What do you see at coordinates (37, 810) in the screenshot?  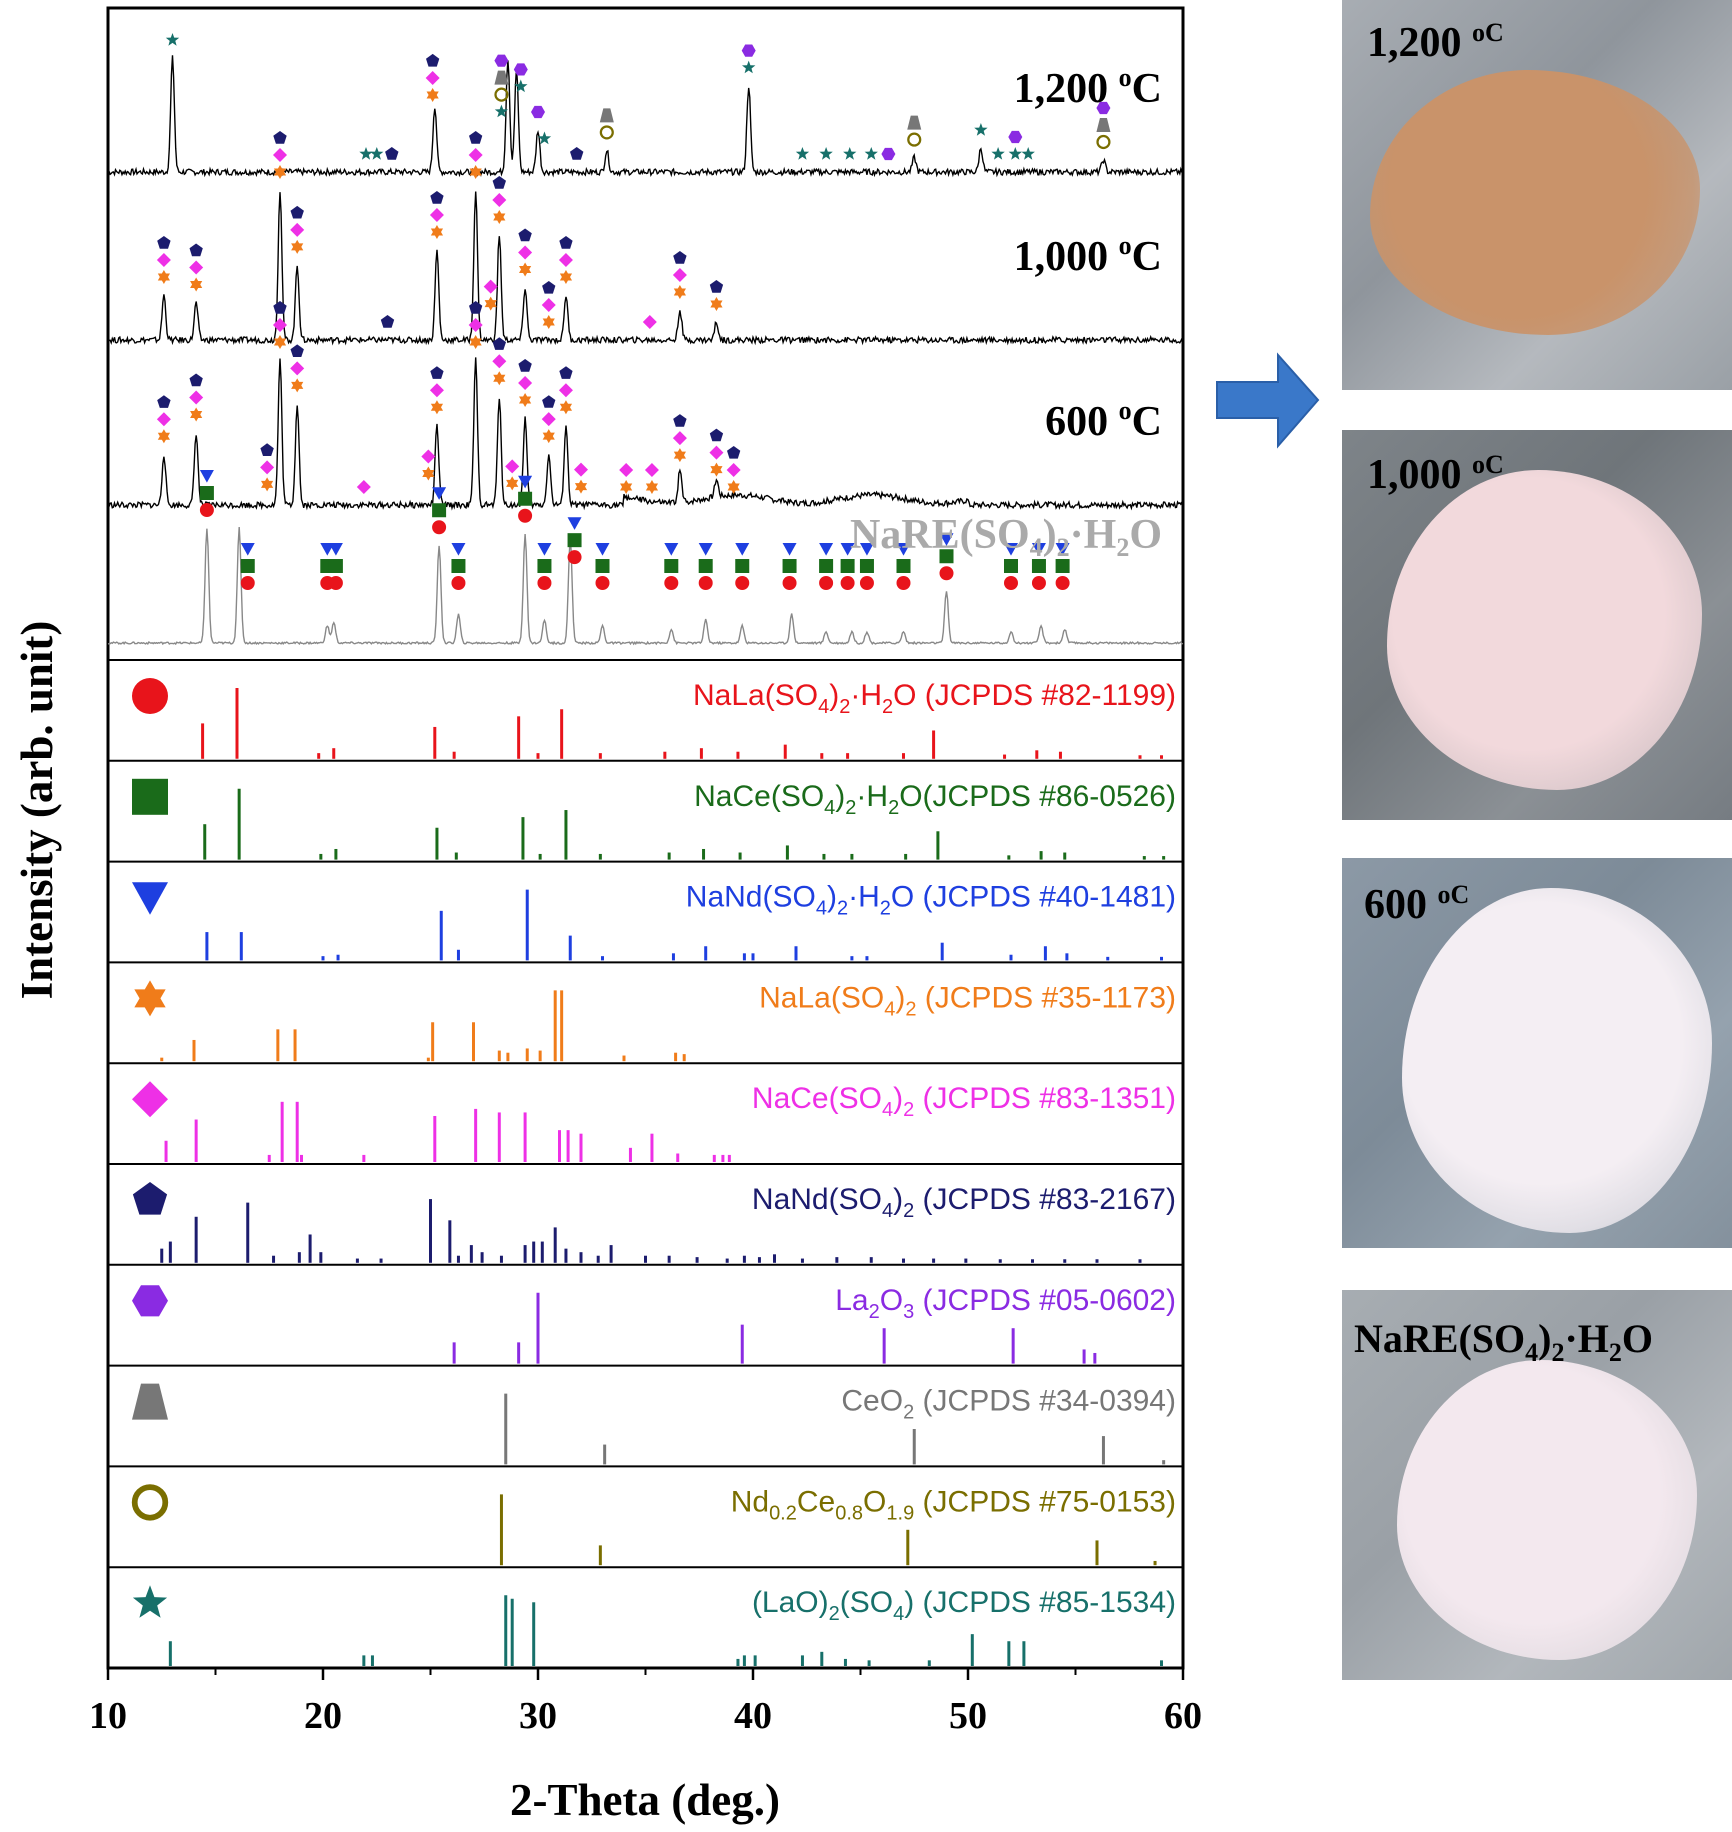 I see `y-axis-label: Intensity (arb. unit)` at bounding box center [37, 810].